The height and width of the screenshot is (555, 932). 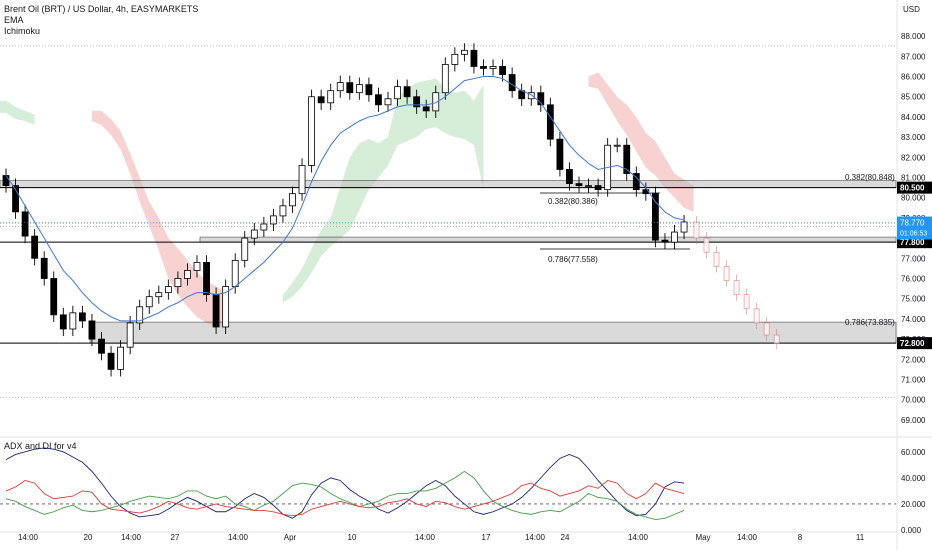 I want to click on fib-label: 0.786(73.835), so click(x=870, y=322).